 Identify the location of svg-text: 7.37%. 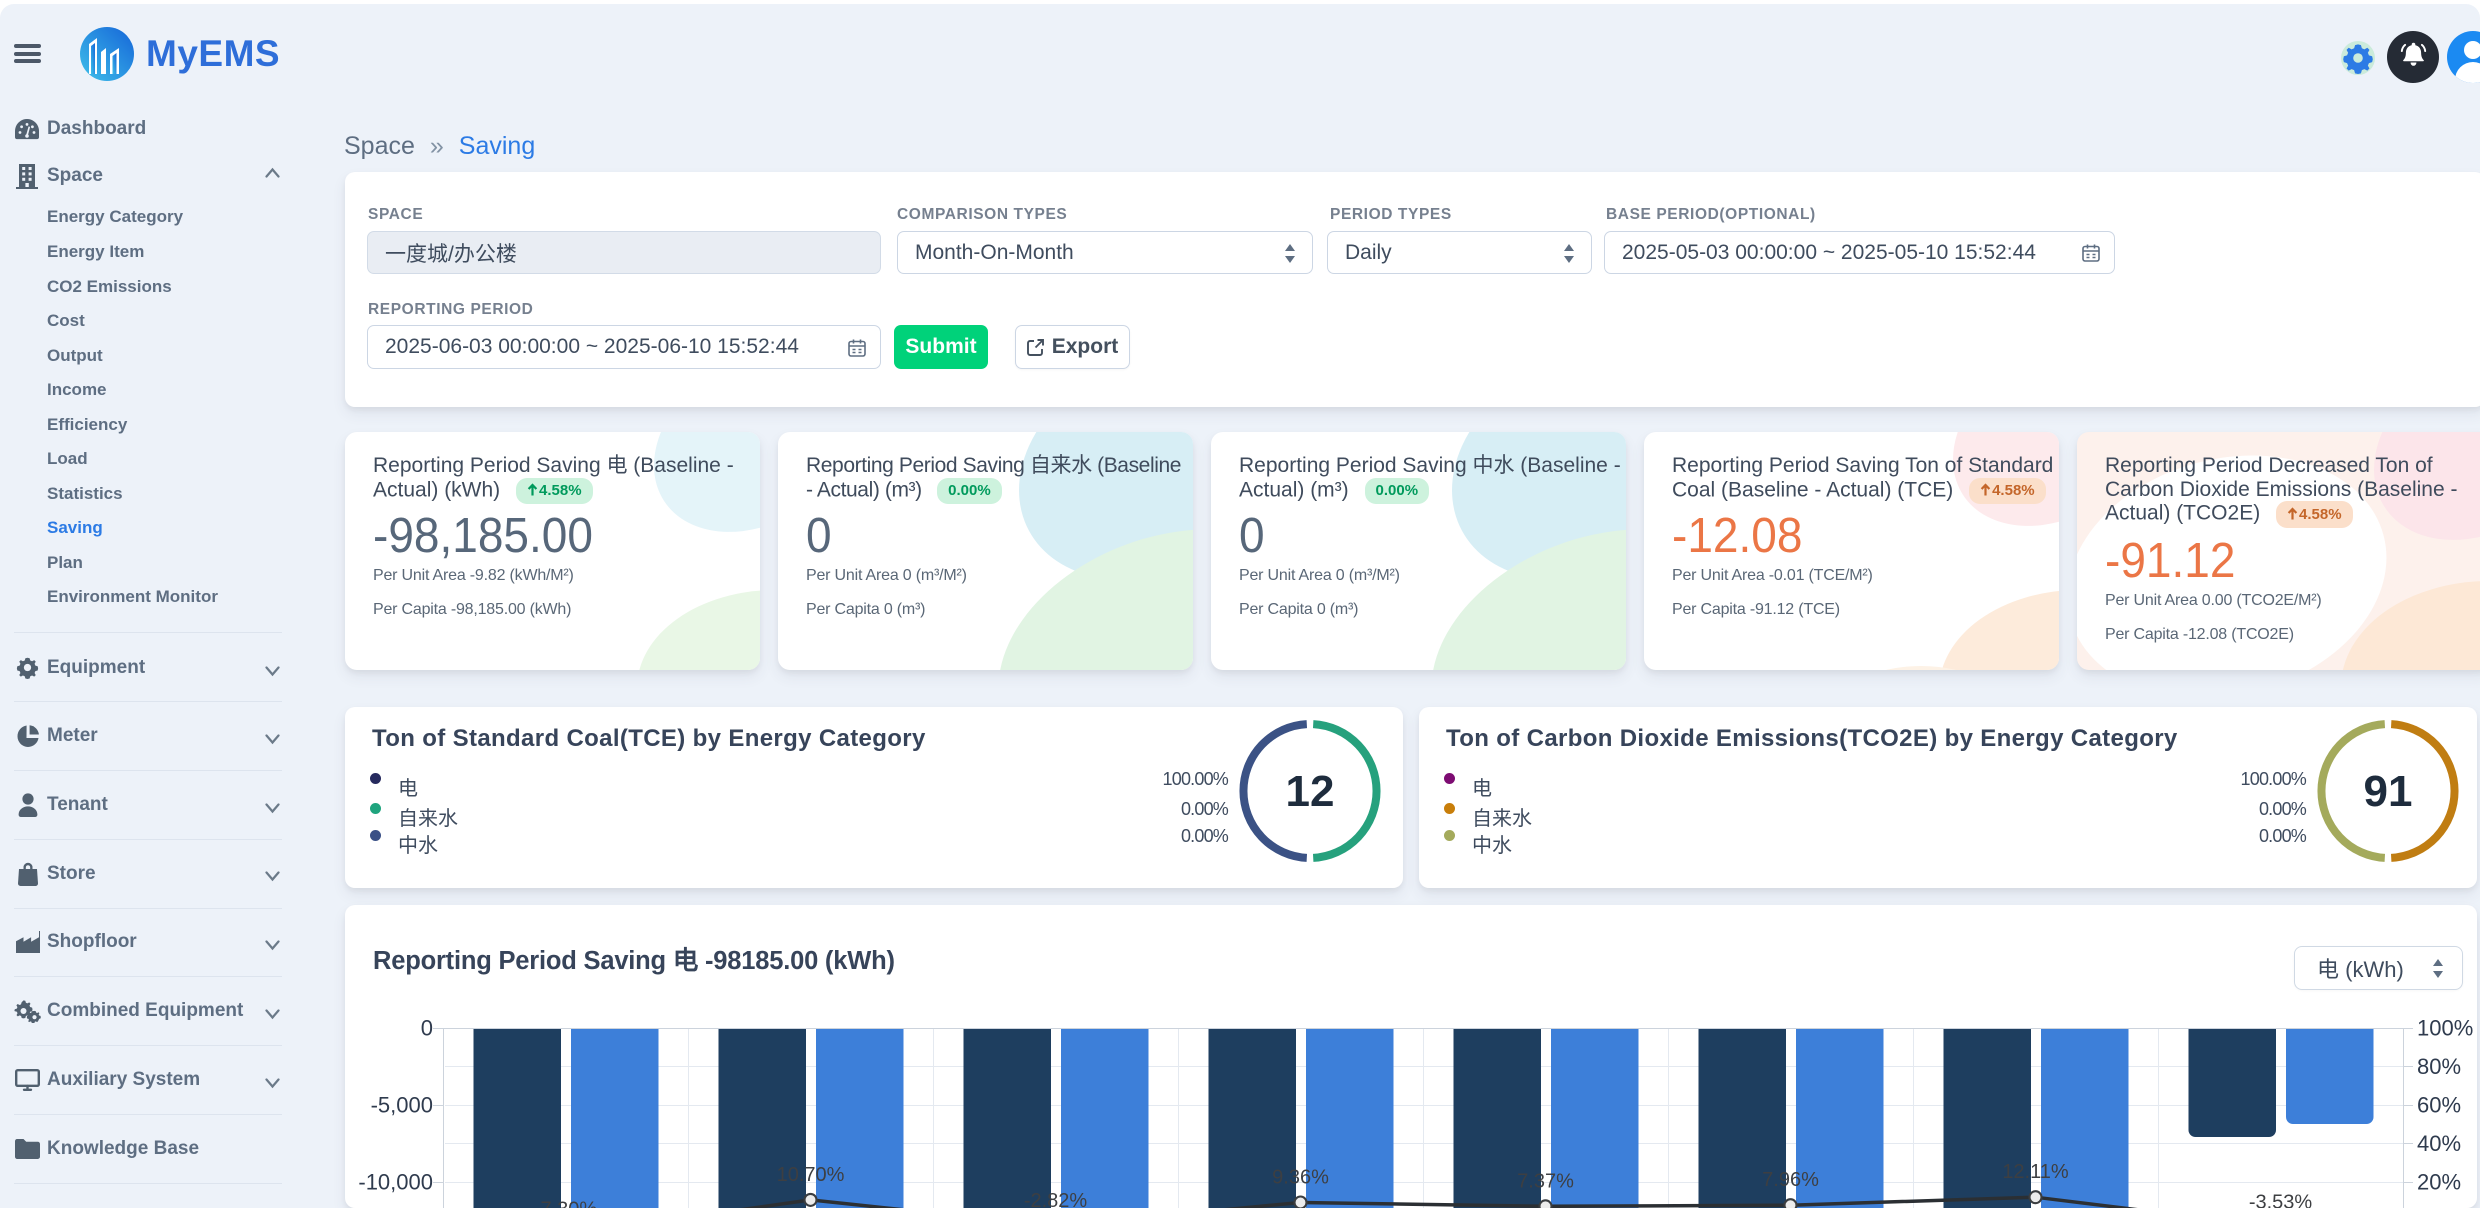
(1545, 1182).